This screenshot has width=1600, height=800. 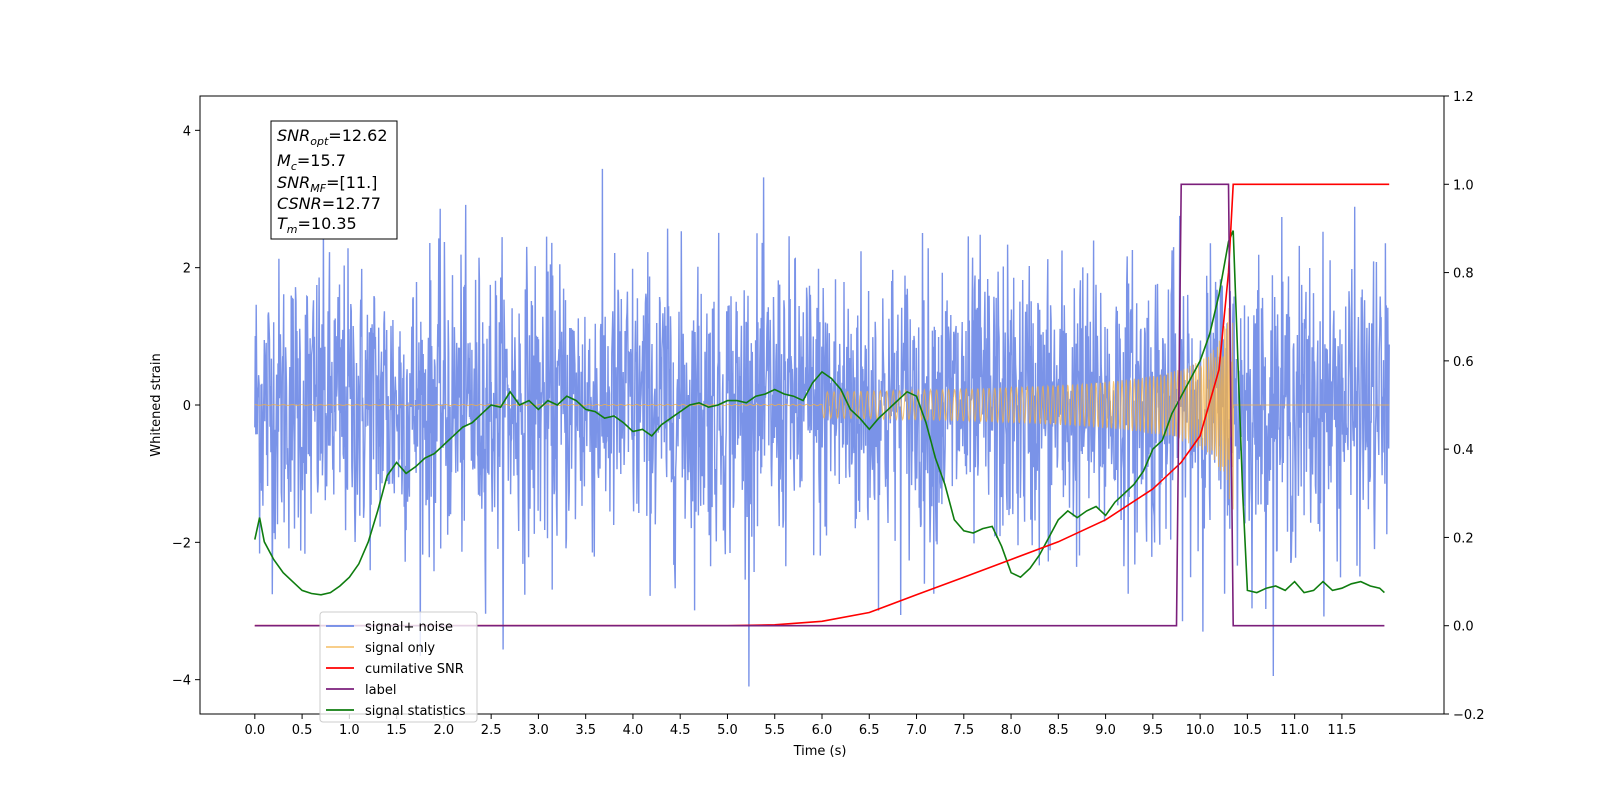 What do you see at coordinates (1058, 730) in the screenshot?
I see `x-tick-label: 8.5` at bounding box center [1058, 730].